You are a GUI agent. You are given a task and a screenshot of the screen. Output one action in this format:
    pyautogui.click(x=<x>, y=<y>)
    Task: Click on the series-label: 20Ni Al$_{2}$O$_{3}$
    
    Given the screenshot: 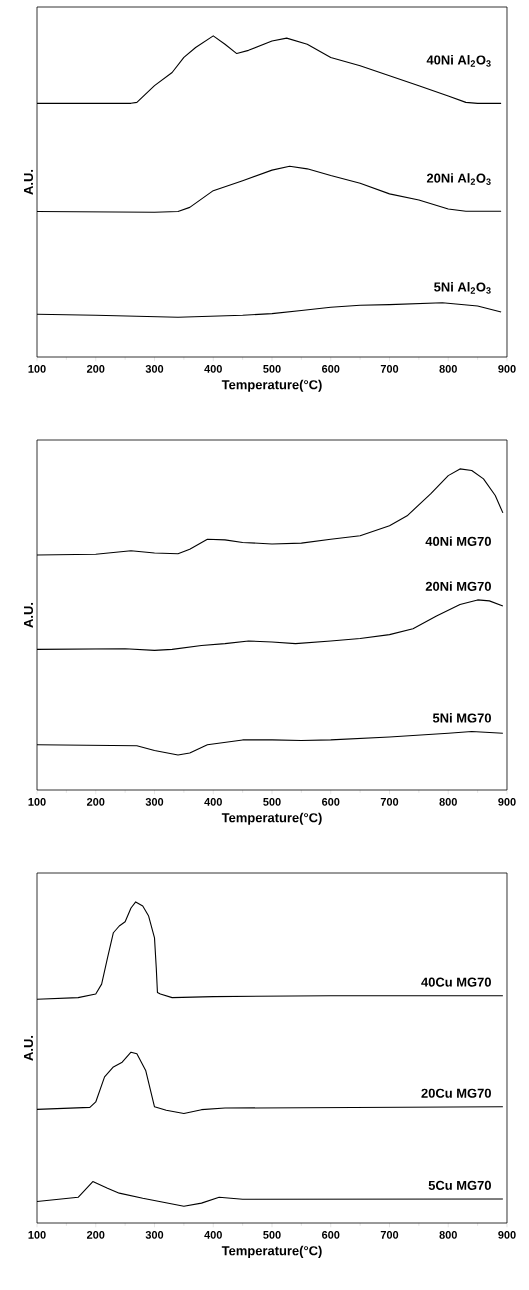 What is the action you would take?
    pyautogui.click(x=458, y=179)
    